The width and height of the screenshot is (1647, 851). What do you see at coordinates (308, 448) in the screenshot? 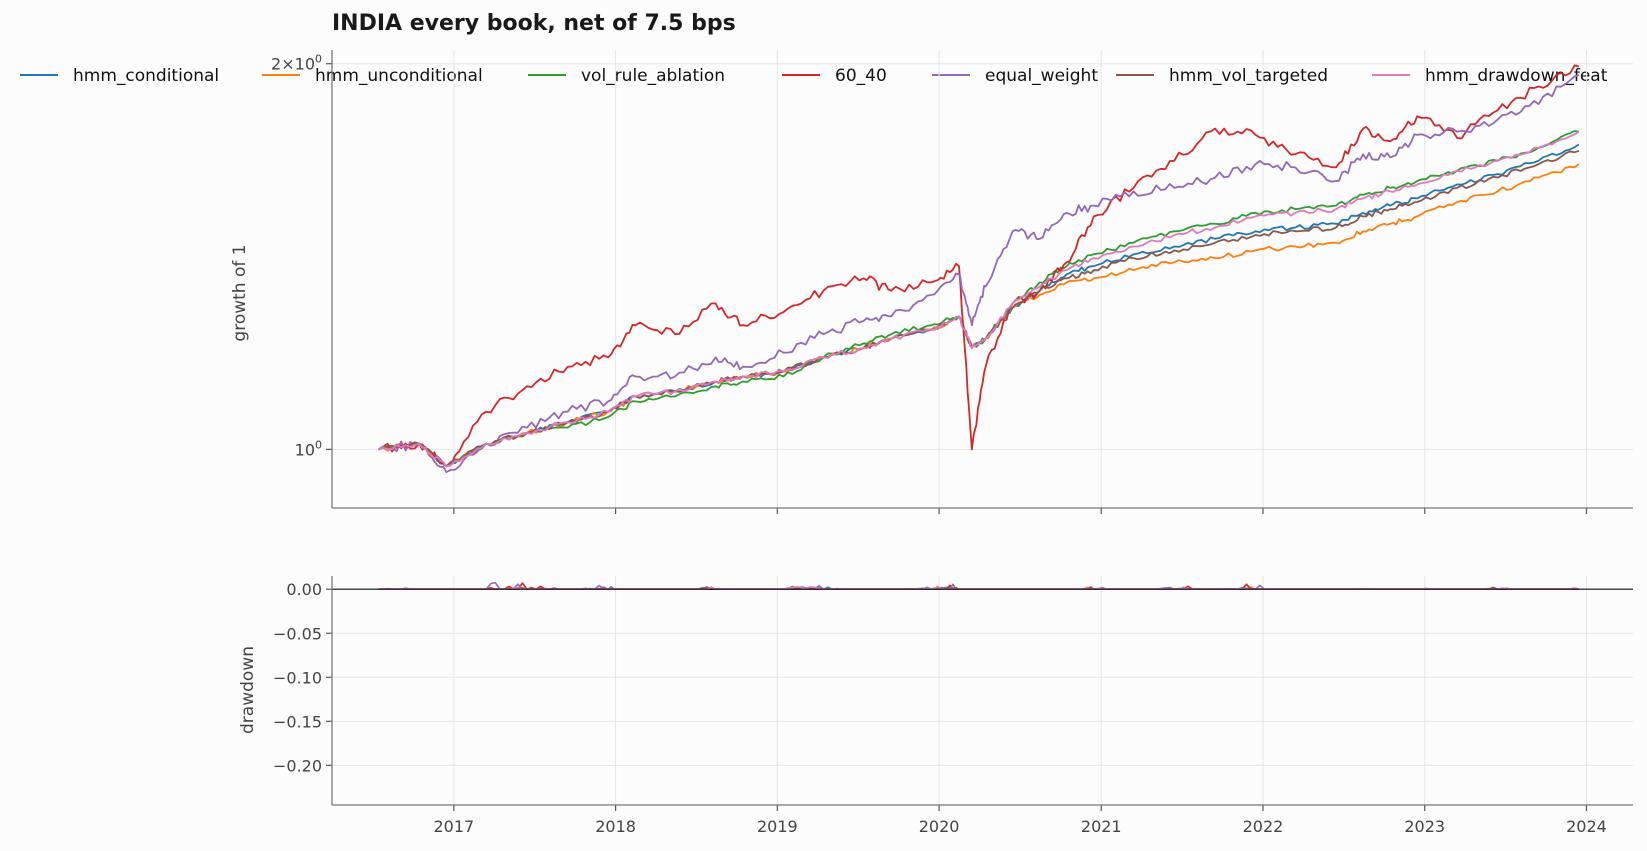
I see `top-ytick-label: 100` at bounding box center [308, 448].